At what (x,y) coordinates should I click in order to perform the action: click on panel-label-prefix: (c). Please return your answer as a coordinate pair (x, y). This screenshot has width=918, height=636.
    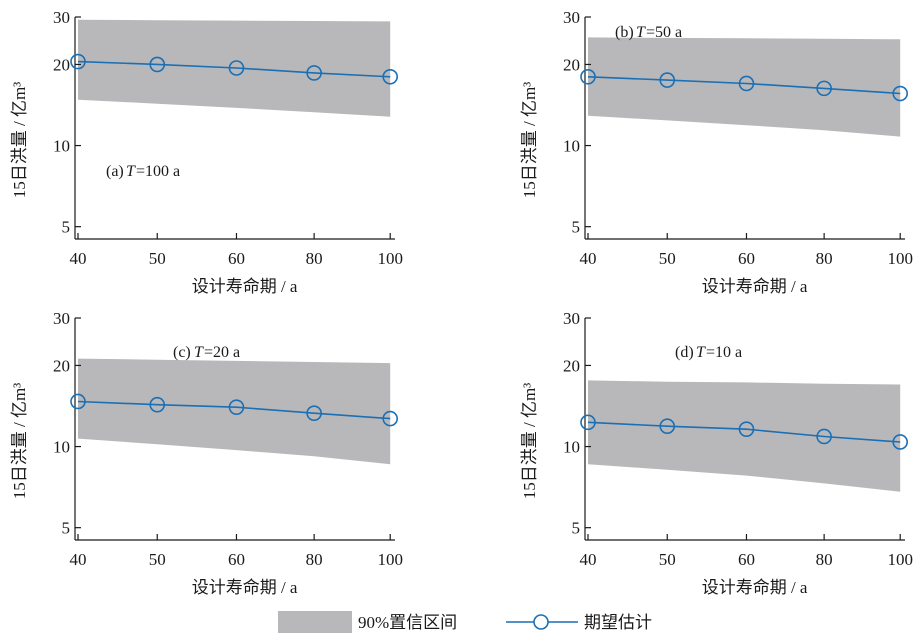
    Looking at the image, I should click on (182, 352).